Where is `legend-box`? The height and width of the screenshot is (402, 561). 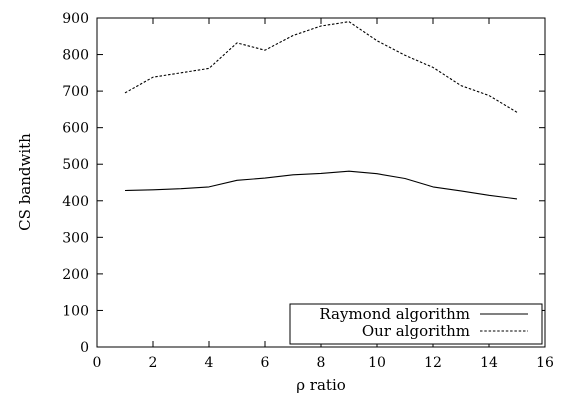
legend-box is located at coordinates (416, 324).